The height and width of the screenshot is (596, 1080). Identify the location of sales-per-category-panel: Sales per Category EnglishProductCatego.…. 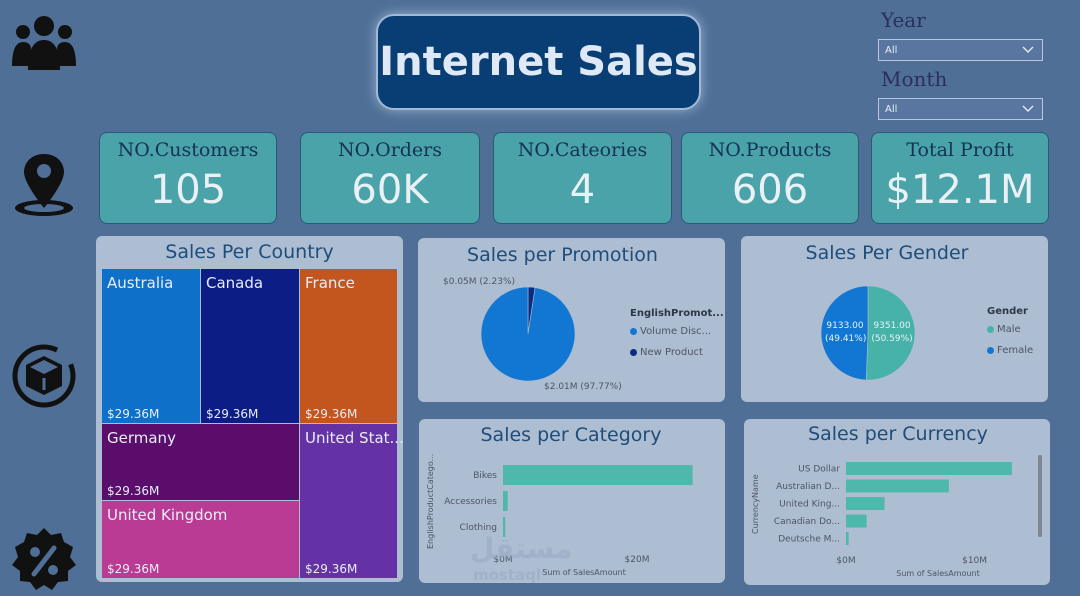
(572, 501).